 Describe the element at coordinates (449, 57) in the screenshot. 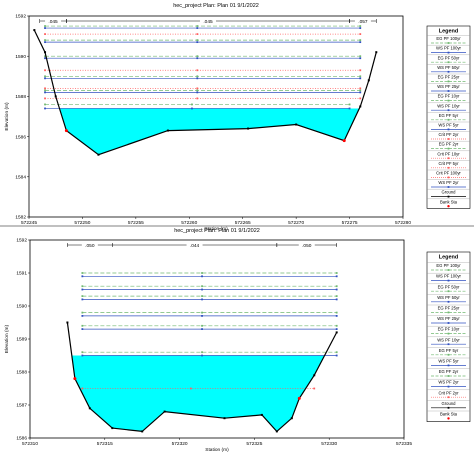

I see `legend-entry-3: EG PF 50yr` at that location.